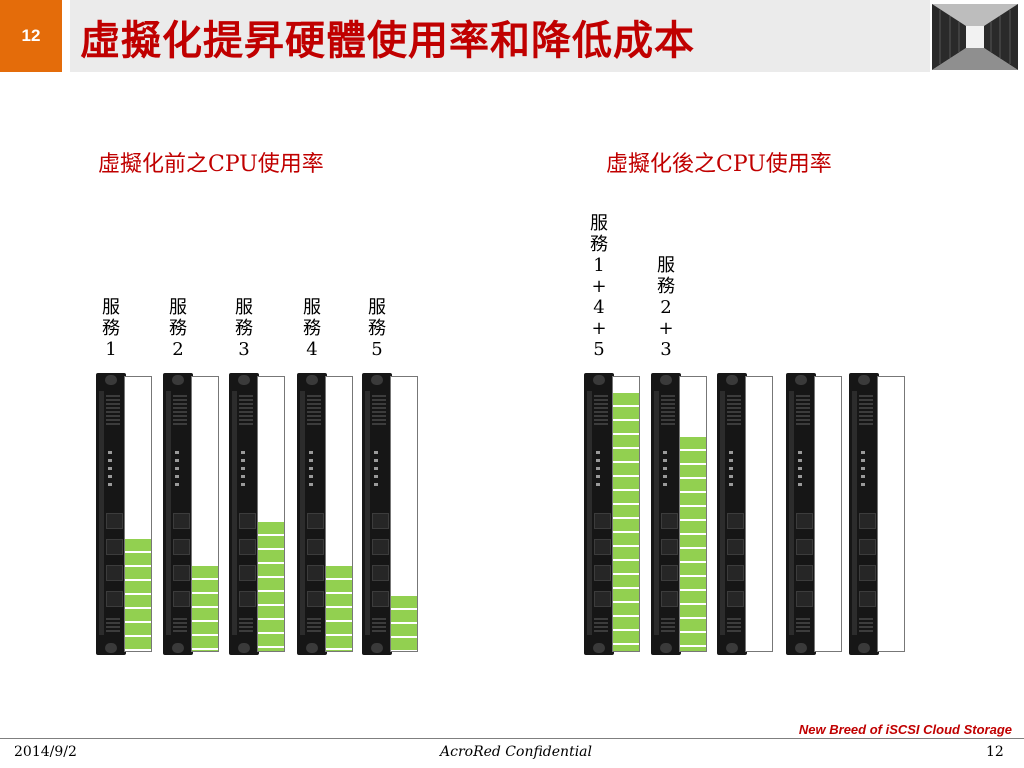 The image size is (1024, 768). I want to click on footer-page-number: 12, so click(995, 752).